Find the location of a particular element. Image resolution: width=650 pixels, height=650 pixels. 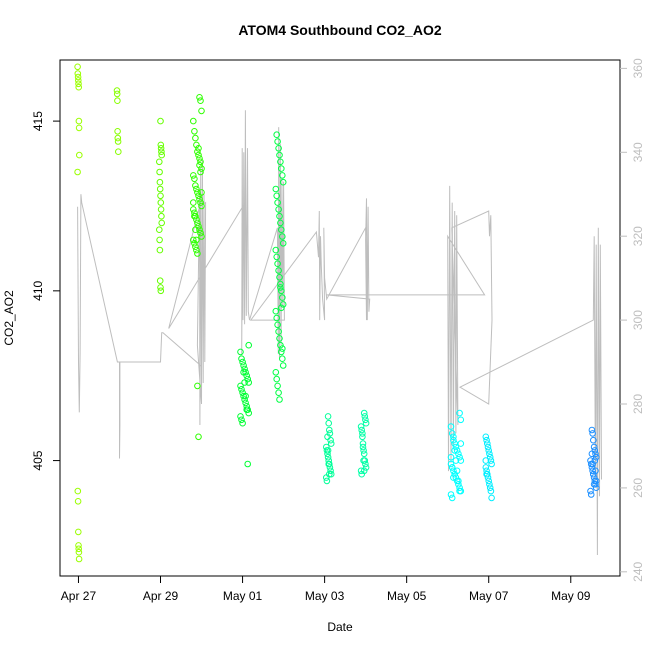

y-tick-label: 410 is located at coordinates (38, 291).